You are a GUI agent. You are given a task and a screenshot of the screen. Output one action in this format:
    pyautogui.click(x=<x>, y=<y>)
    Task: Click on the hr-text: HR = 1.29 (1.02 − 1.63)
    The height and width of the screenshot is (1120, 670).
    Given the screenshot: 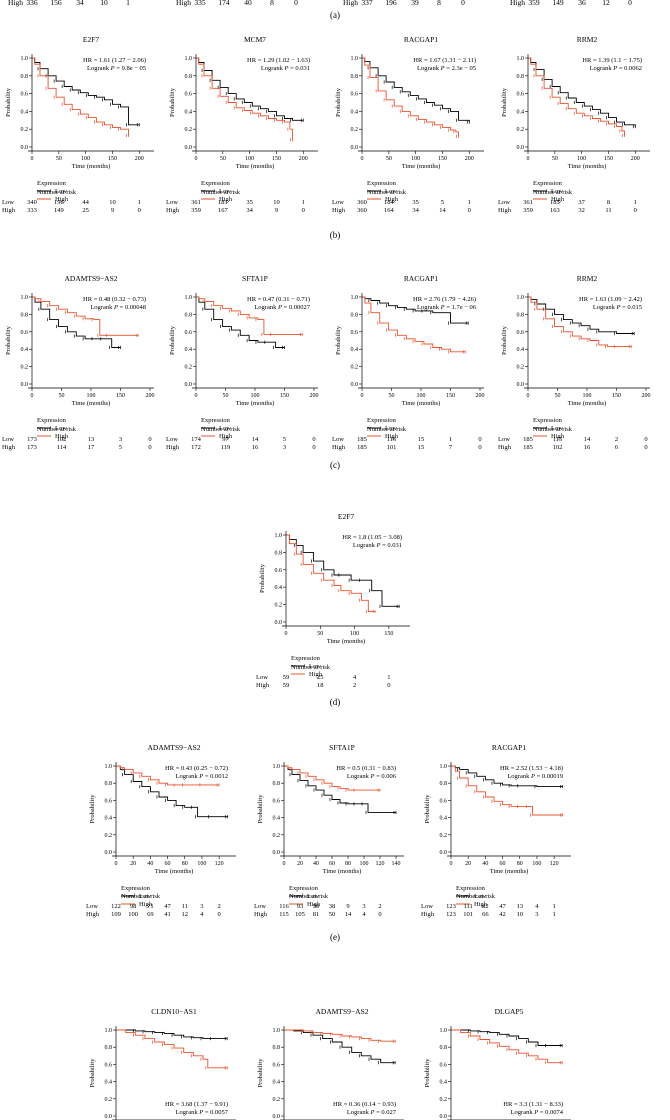 What is the action you would take?
    pyautogui.click(x=278, y=60)
    